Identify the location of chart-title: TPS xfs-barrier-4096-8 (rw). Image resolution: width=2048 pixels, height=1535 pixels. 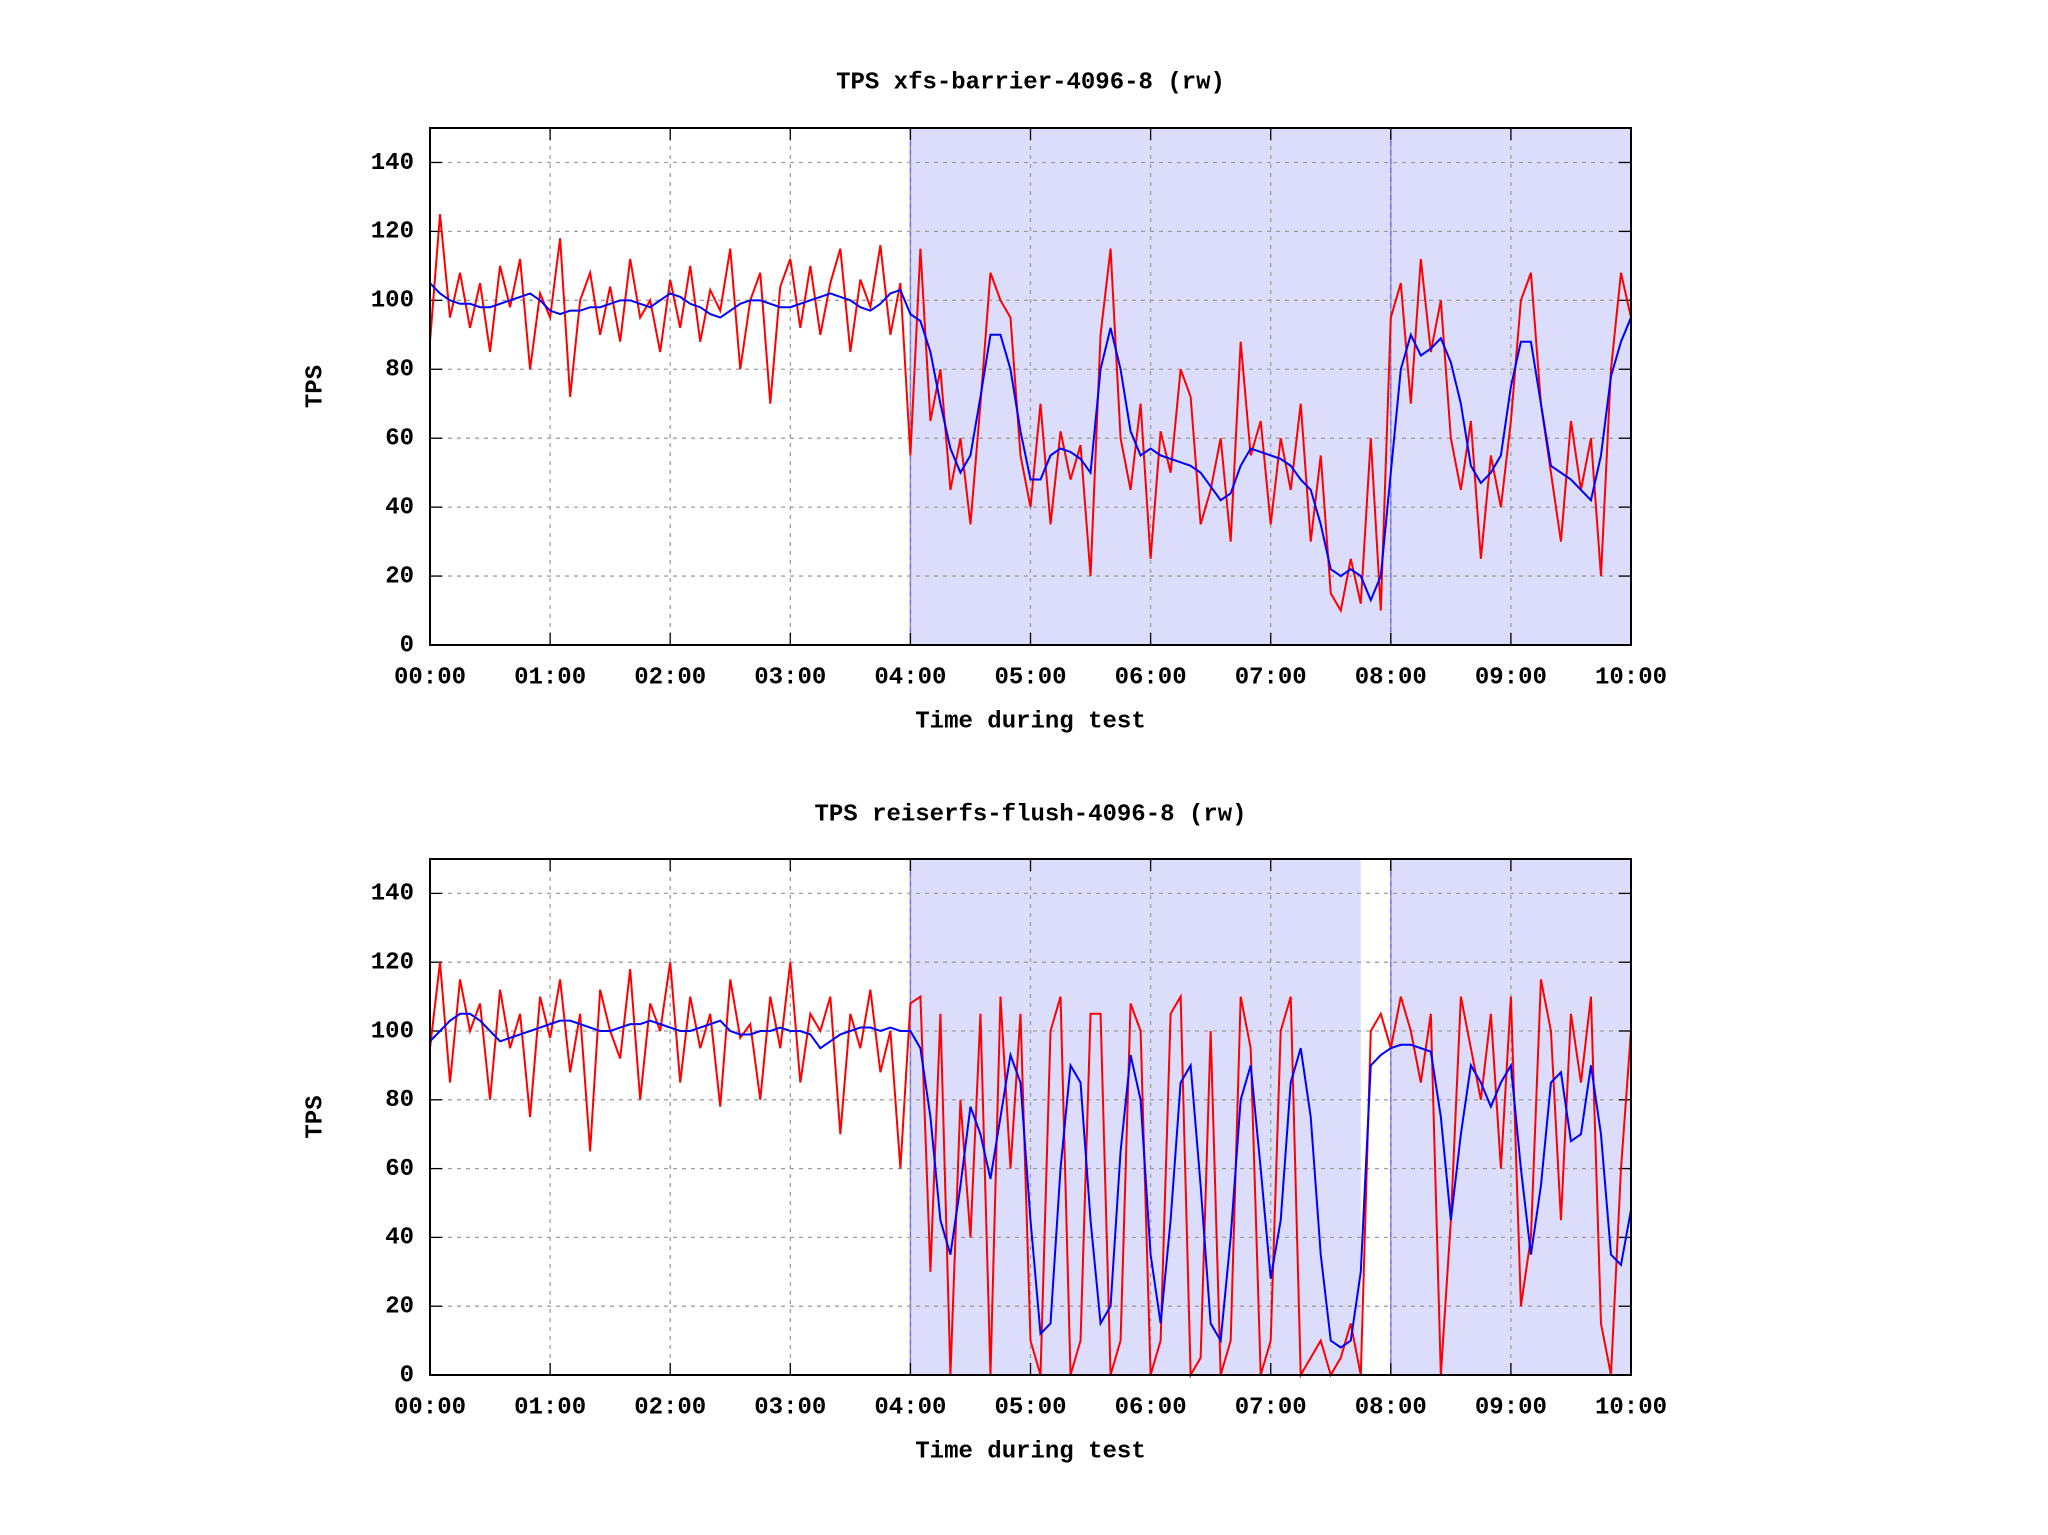
(1030, 82).